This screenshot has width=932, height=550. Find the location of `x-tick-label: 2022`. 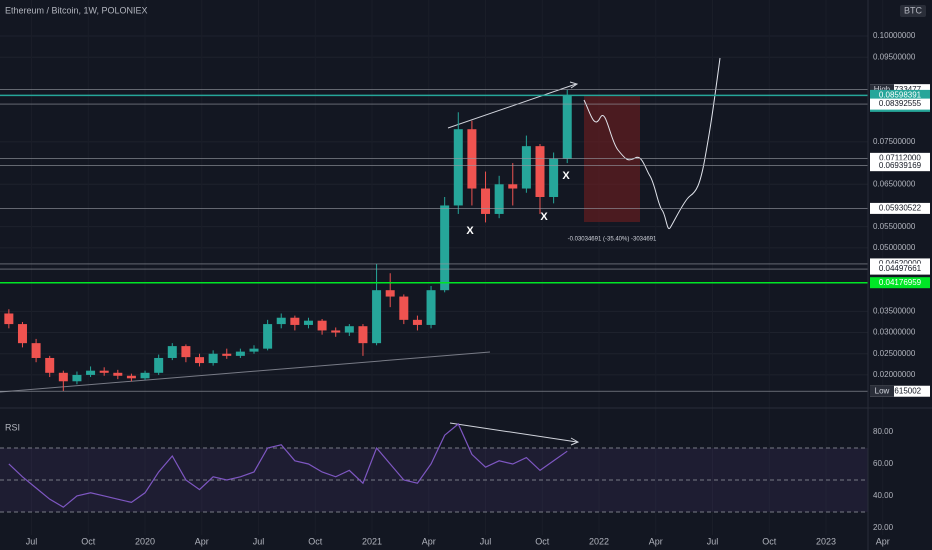

x-tick-label: 2022 is located at coordinates (599, 541).